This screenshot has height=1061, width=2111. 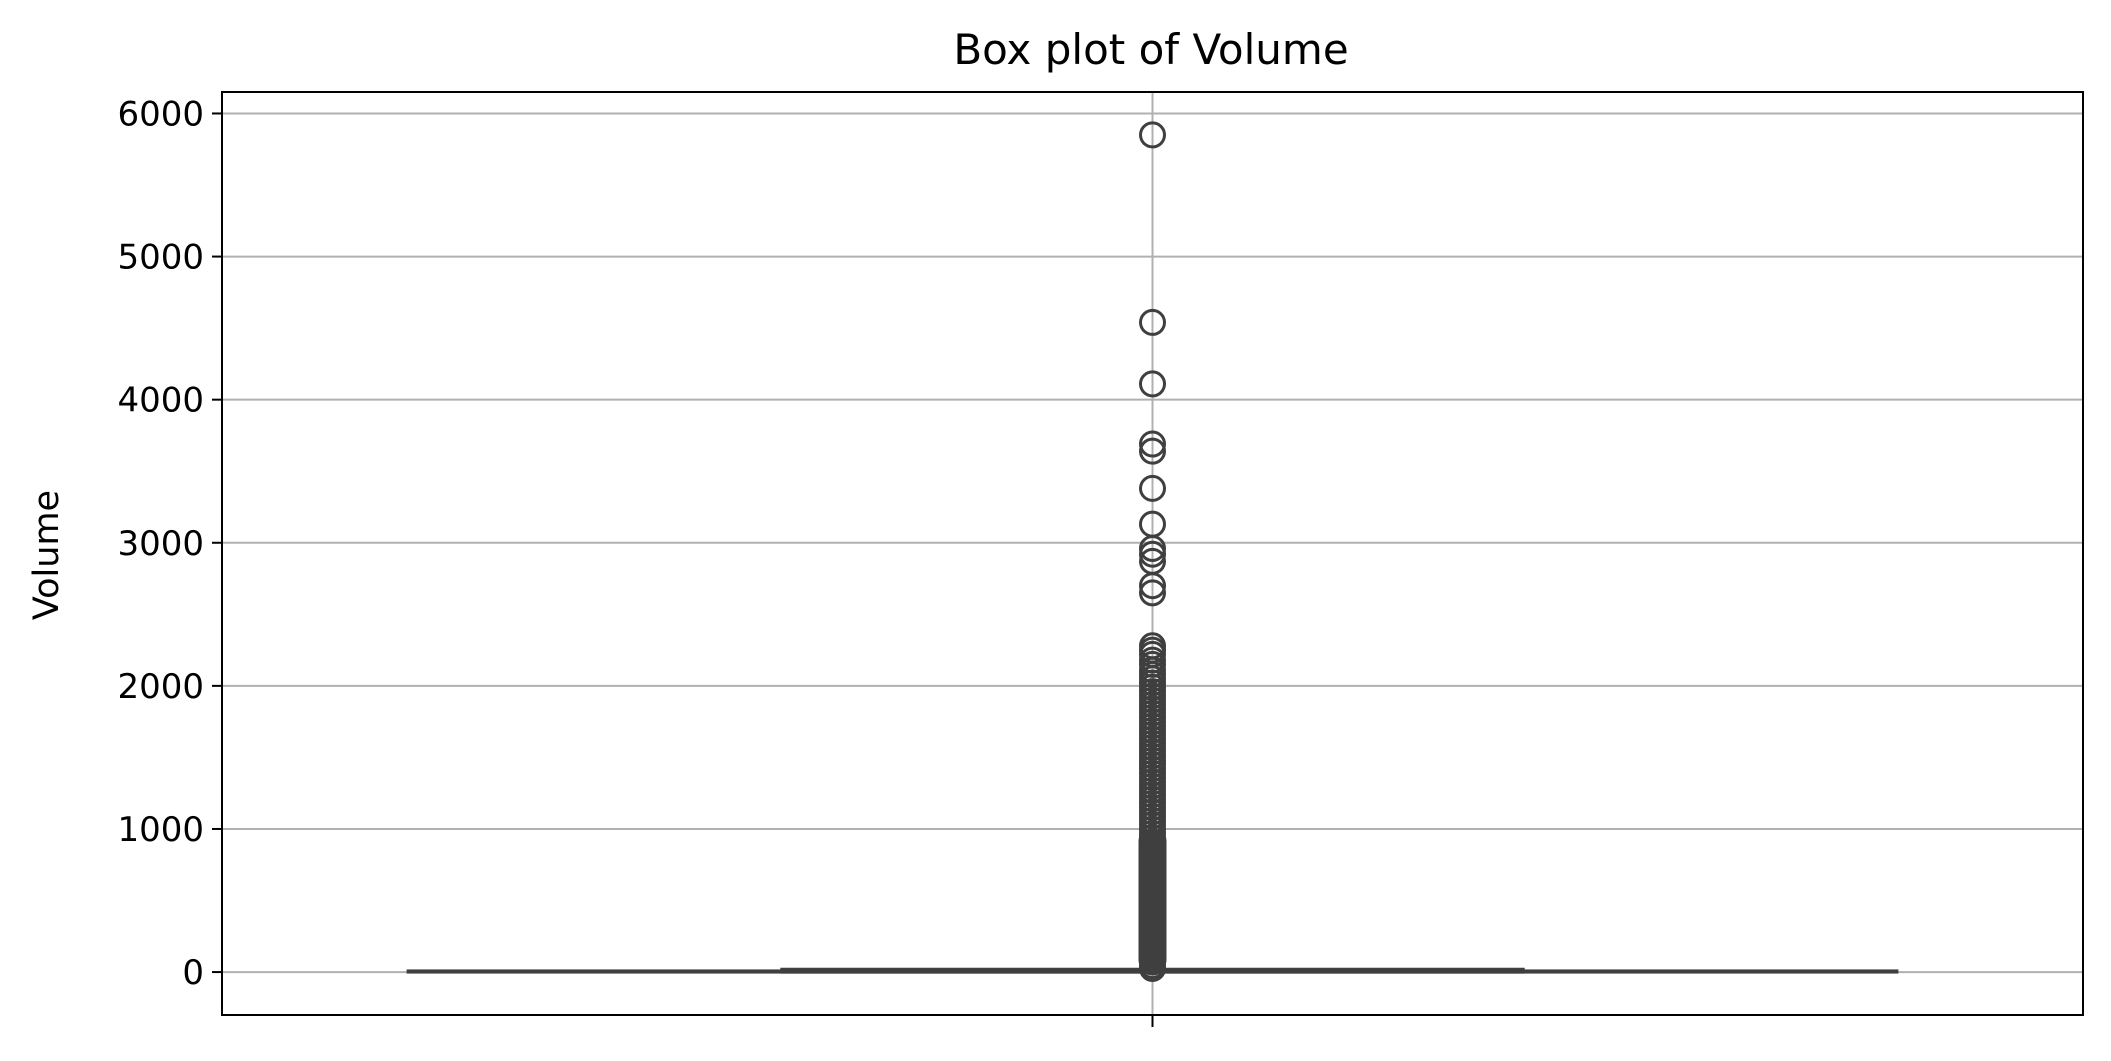 I want to click on y-tick-label: 4000, so click(x=160, y=401).